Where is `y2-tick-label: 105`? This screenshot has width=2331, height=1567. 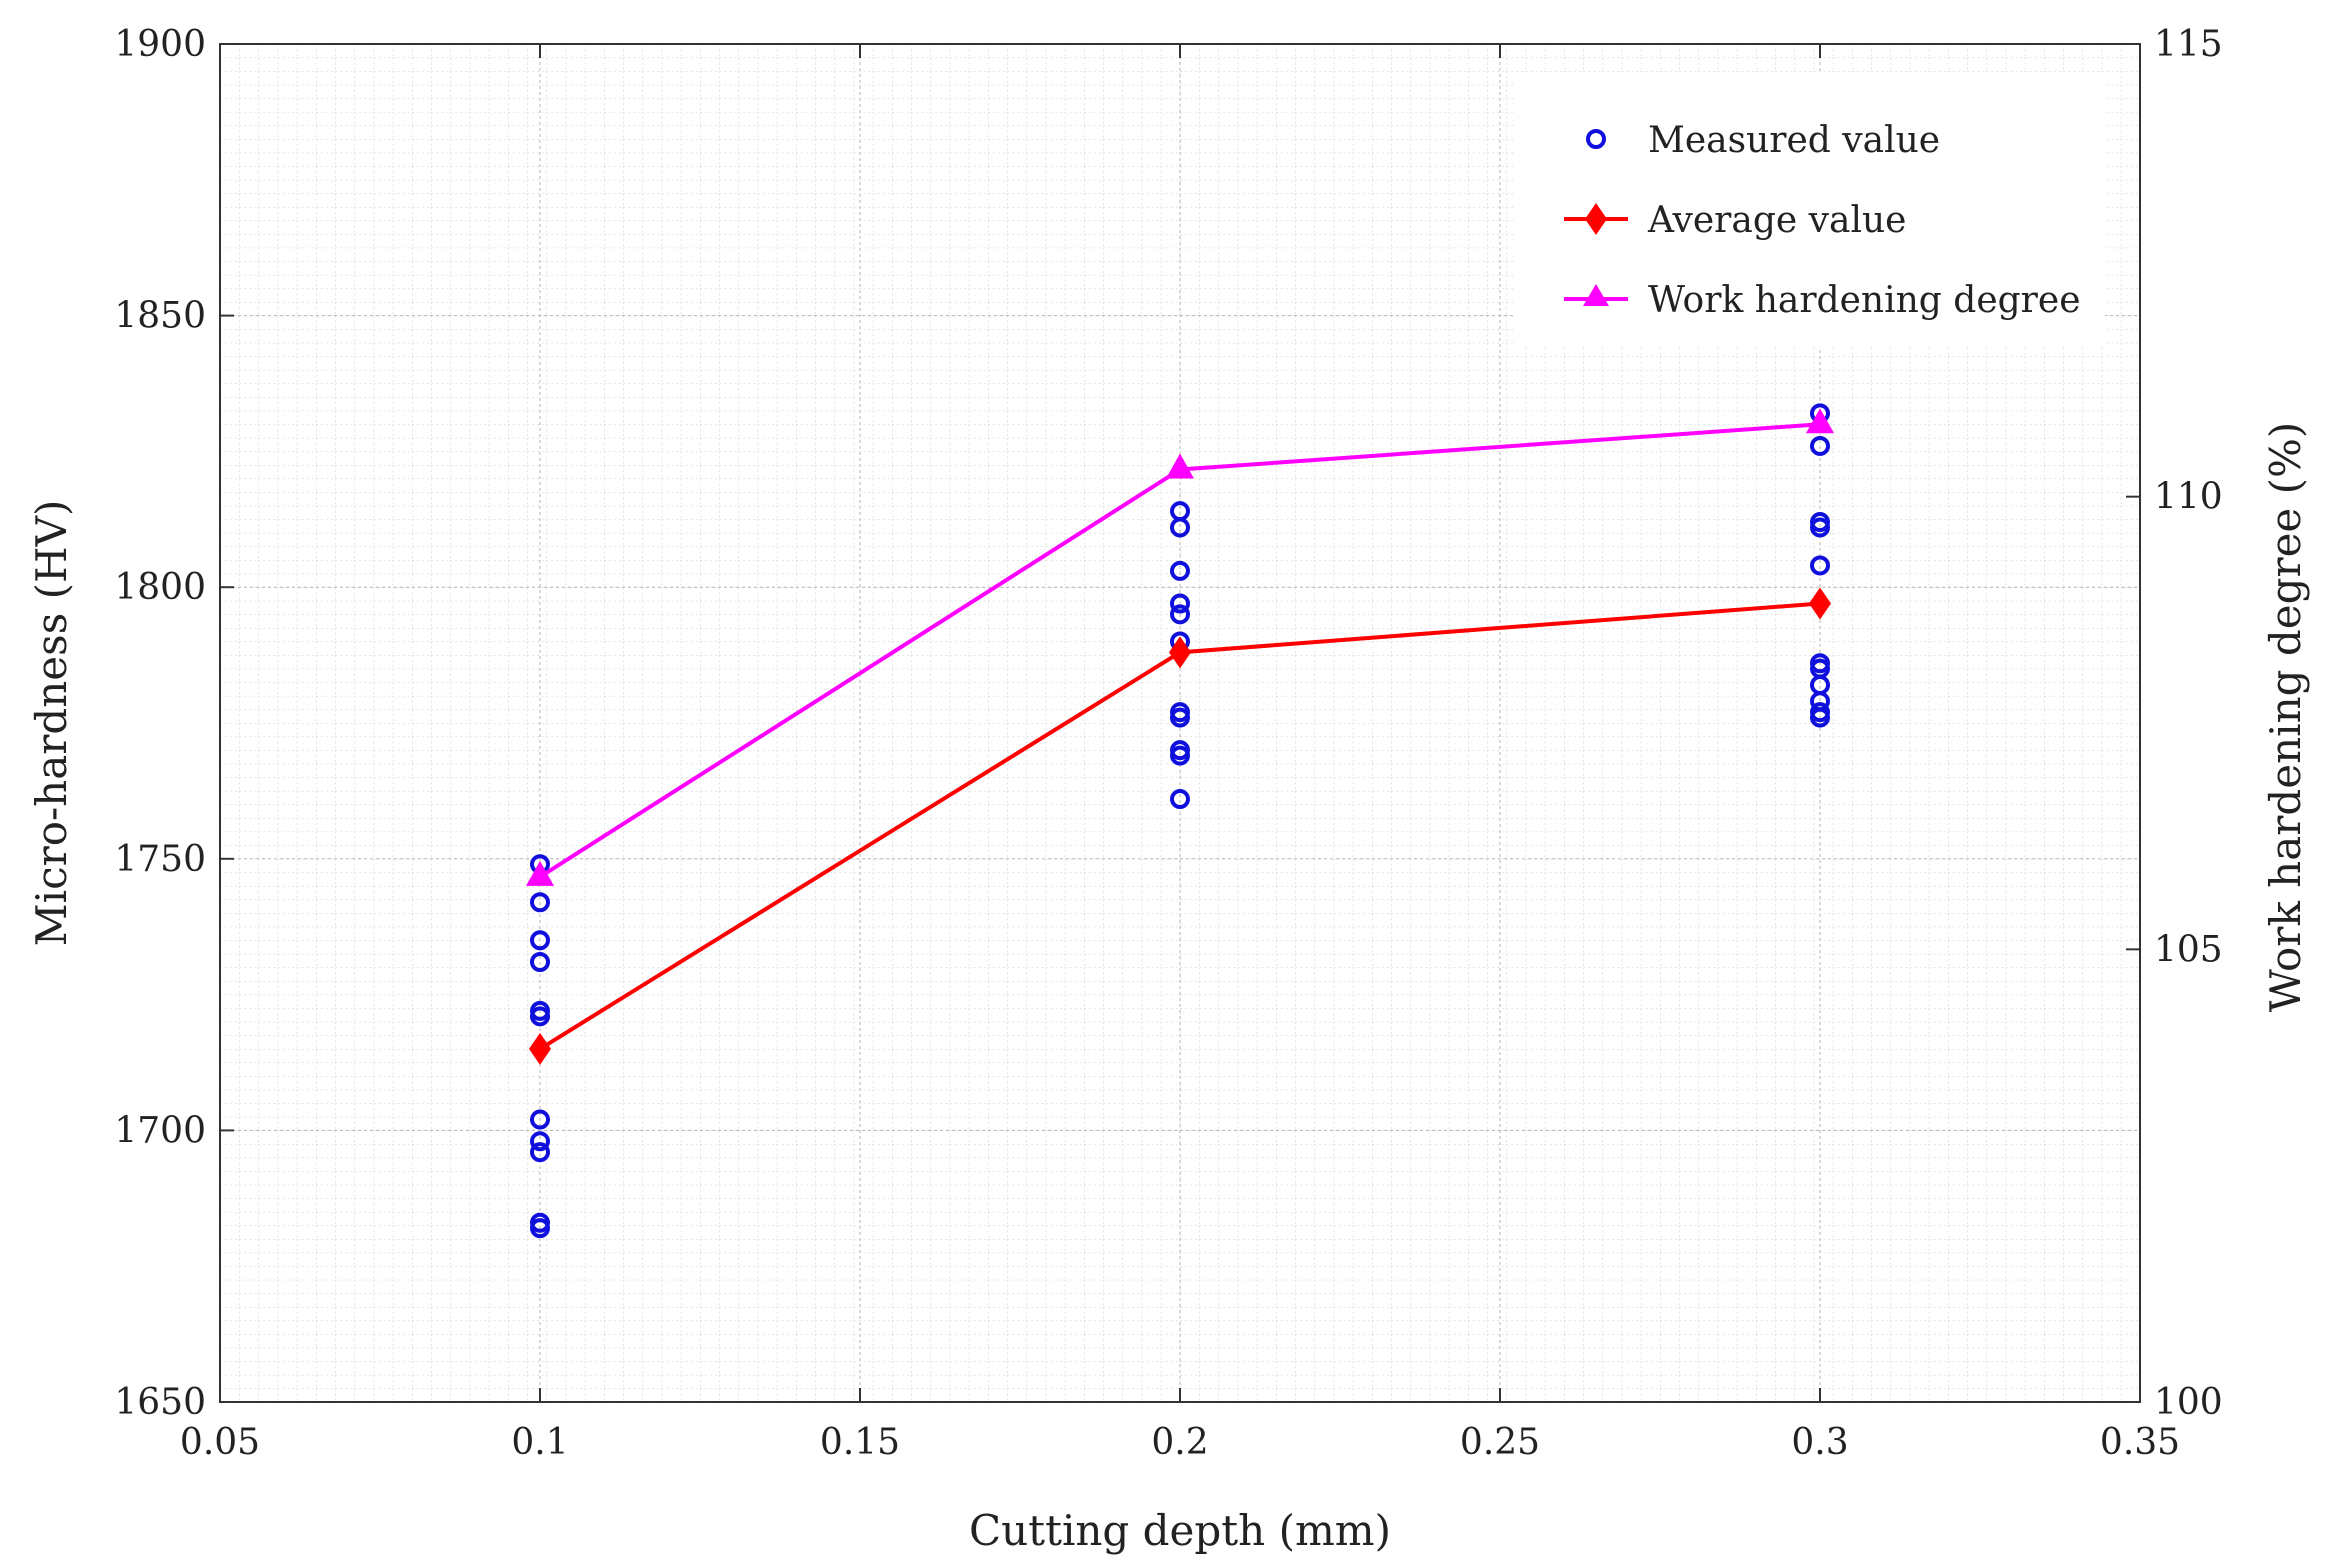
y2-tick-label: 105 is located at coordinates (2188, 949).